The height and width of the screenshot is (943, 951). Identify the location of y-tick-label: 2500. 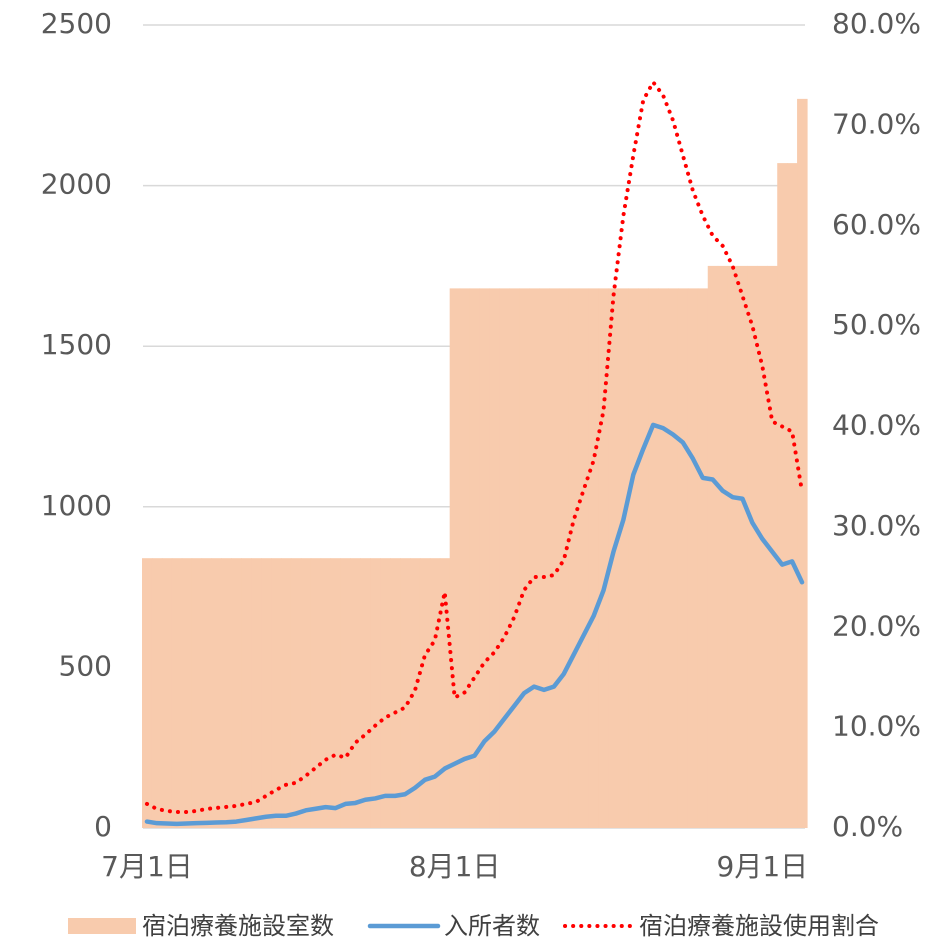
(76, 23).